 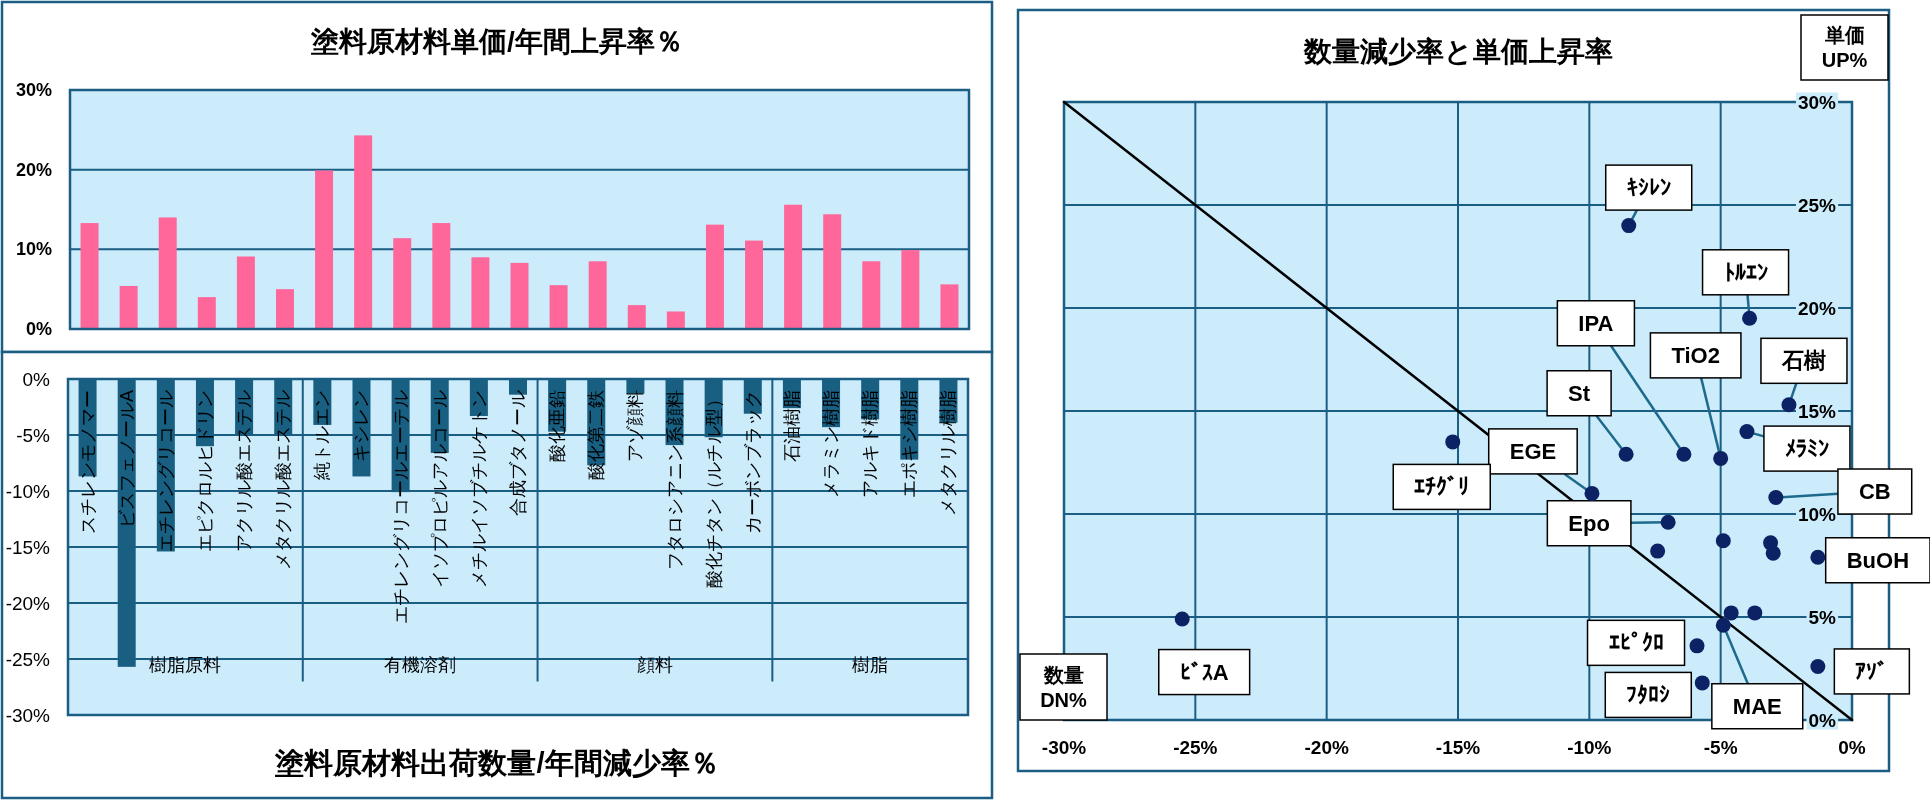 I want to click on annotation: CB, so click(x=1874, y=492).